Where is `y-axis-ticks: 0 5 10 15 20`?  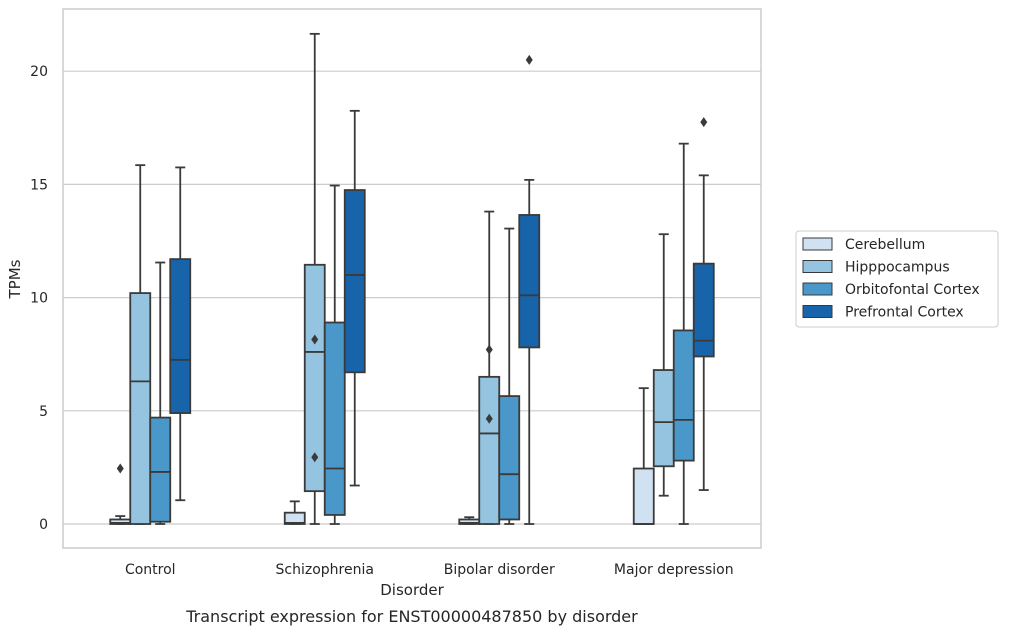 y-axis-ticks: 0 5 10 15 20 is located at coordinates (39, 298).